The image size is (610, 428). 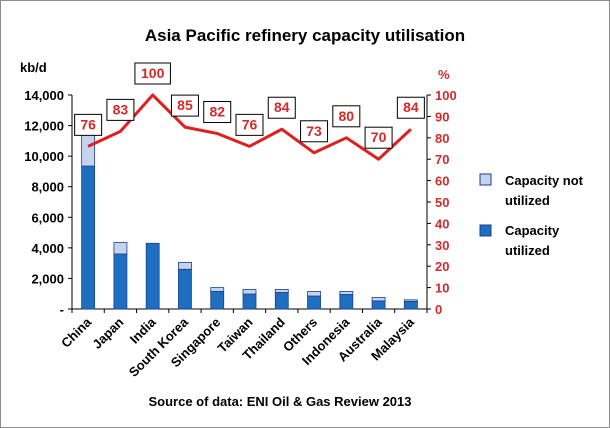 I want to click on bar-capacity-utilized-thailand, so click(x=281, y=301).